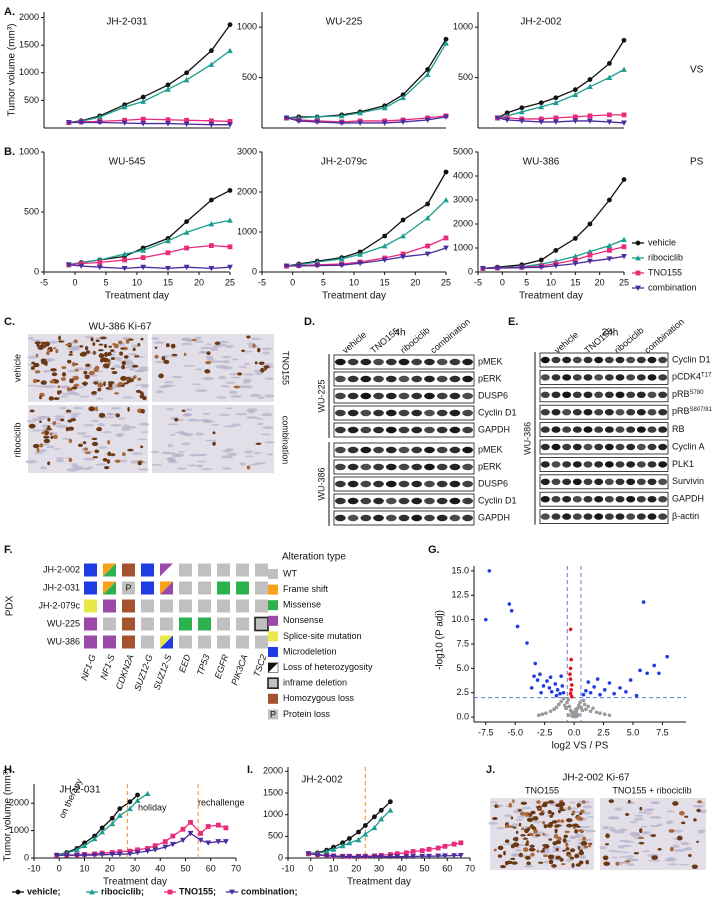 The height and width of the screenshot is (899, 712). What do you see at coordinates (105, 282) in the screenshot?
I see `x-tick-label: 5` at bounding box center [105, 282].